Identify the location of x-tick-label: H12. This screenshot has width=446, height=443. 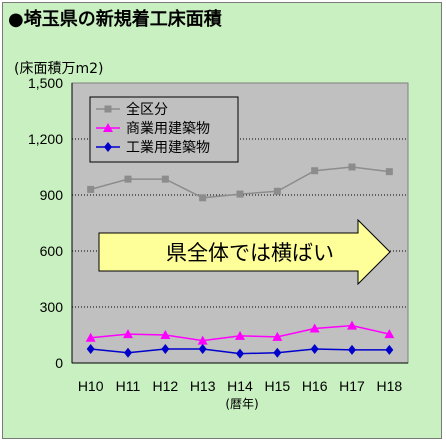
(165, 386).